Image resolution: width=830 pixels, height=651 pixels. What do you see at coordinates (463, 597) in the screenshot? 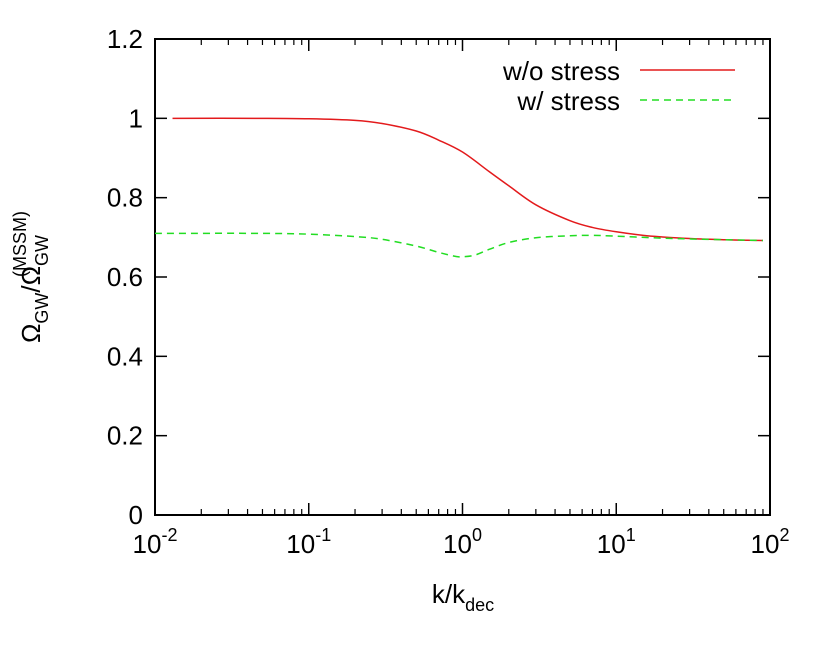
I see `x-axis-label: k/kdec` at bounding box center [463, 597].